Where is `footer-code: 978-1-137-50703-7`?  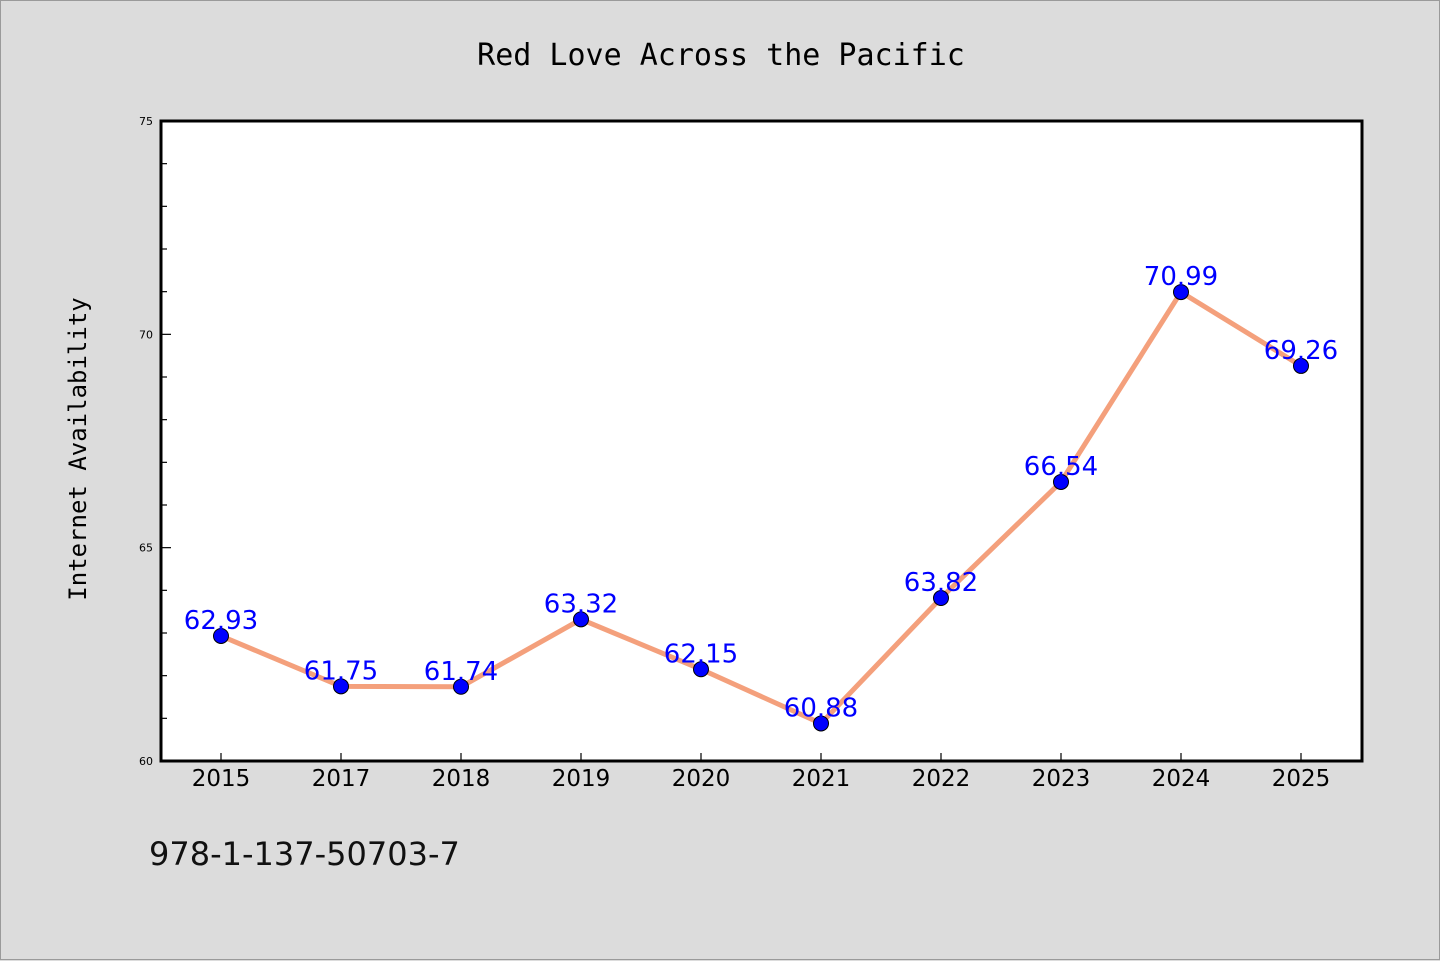
footer-code: 978-1-137-50703-7 is located at coordinates (304, 854).